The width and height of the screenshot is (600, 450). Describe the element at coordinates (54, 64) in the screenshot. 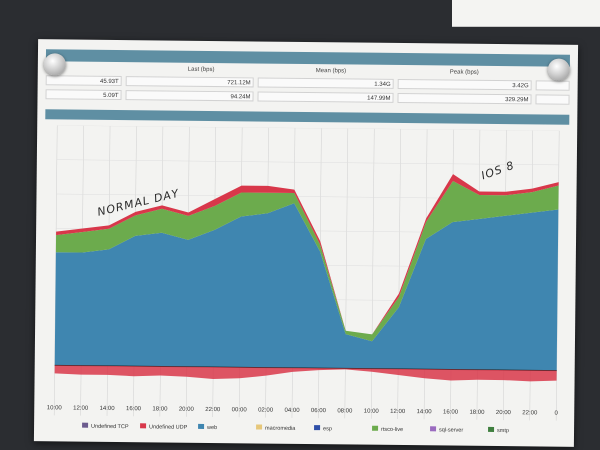

I see `pushpin-left` at that location.